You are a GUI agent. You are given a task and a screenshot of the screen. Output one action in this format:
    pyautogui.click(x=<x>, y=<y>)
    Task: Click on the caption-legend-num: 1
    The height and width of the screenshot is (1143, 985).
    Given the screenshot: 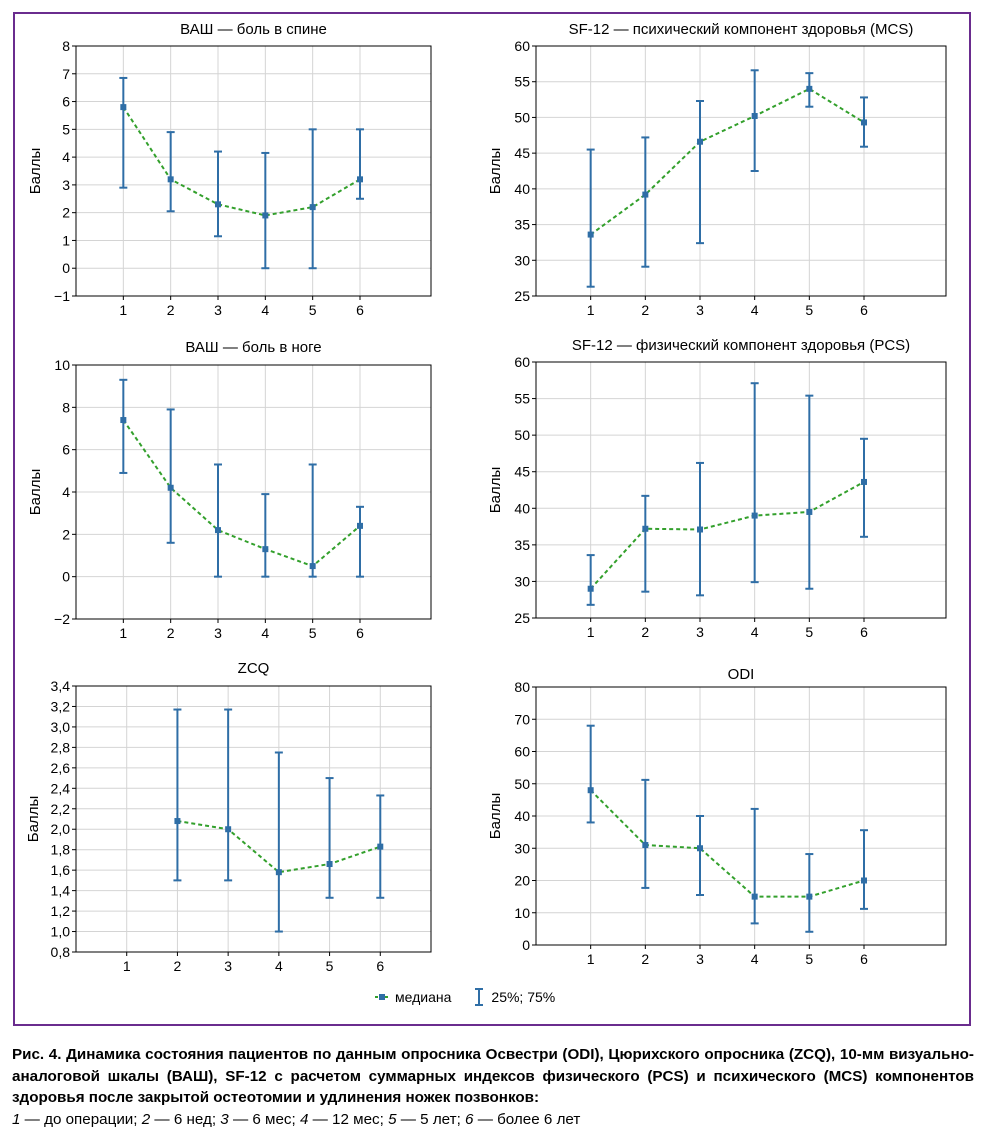 What is the action you would take?
    pyautogui.click(x=16, y=1119)
    